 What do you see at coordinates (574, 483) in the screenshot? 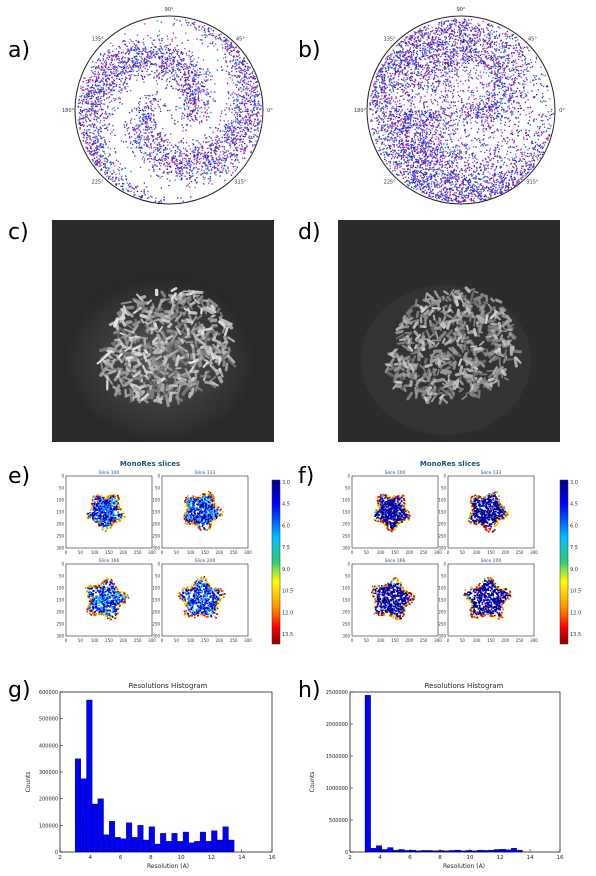
I see `colorbar-tick-label: 3.0` at bounding box center [574, 483].